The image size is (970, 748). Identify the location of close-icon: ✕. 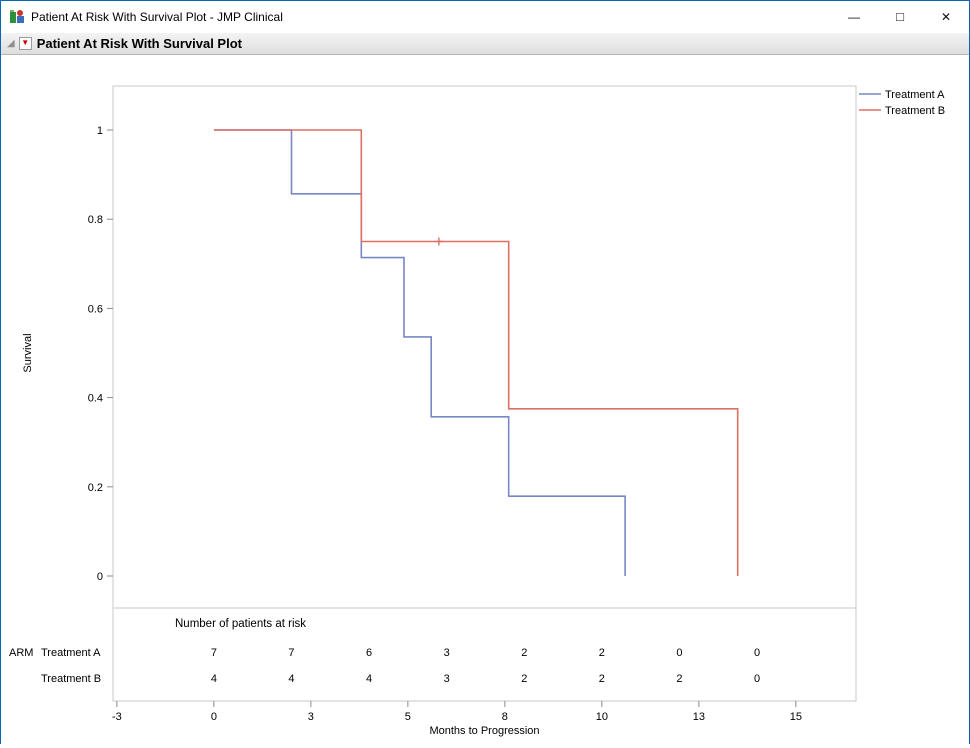
(946, 17).